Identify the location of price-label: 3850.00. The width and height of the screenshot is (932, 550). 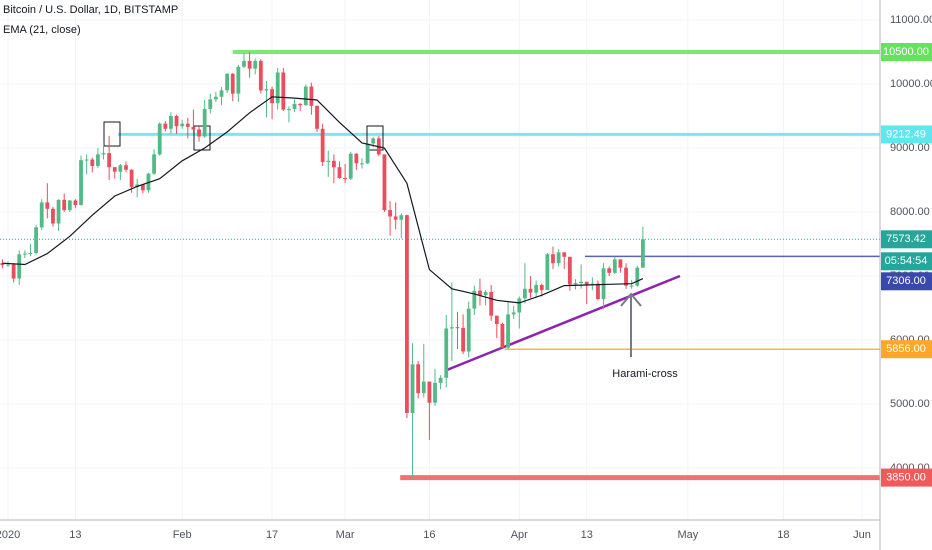
(906, 478).